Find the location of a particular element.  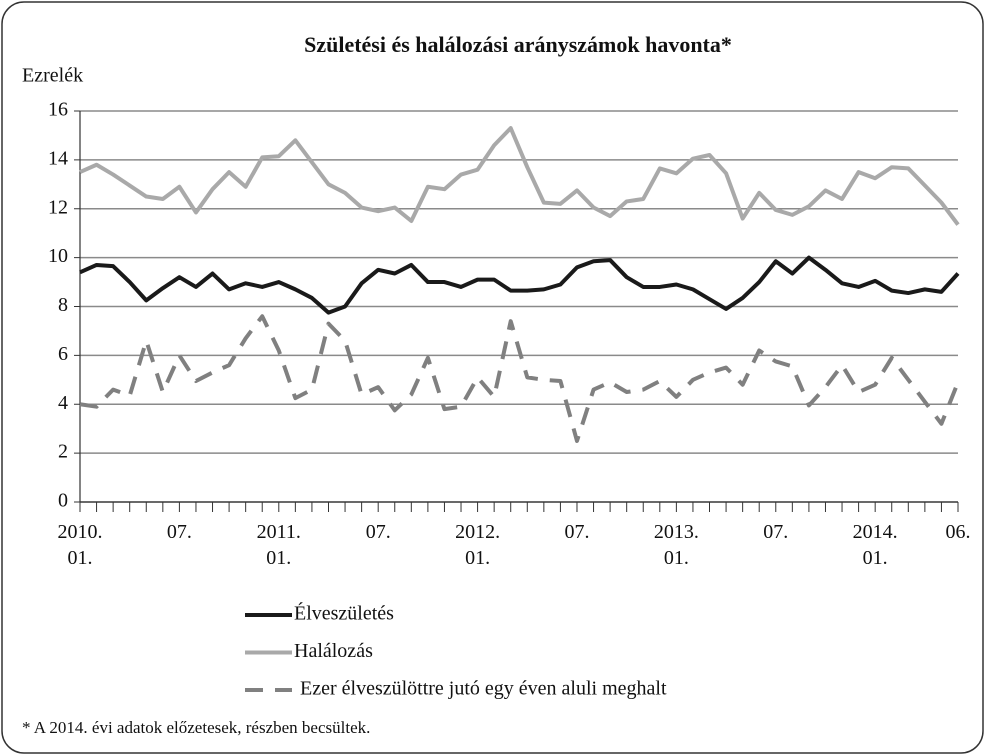

x-tick-label: 2011. 01. is located at coordinates (278, 545).